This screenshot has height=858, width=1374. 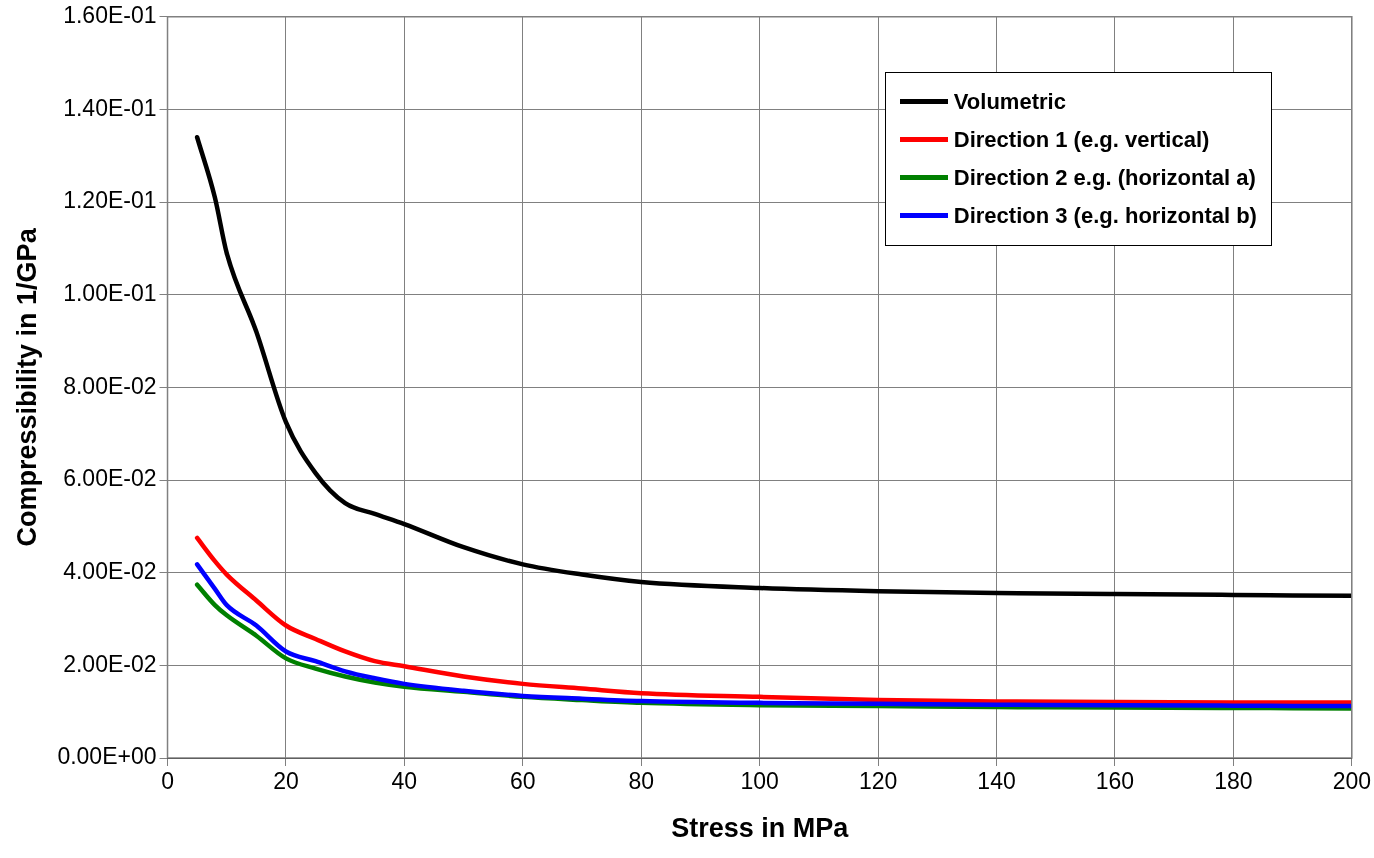 I want to click on legend-label: Direction 3 (e.g. horizontal b), so click(x=1105, y=215).